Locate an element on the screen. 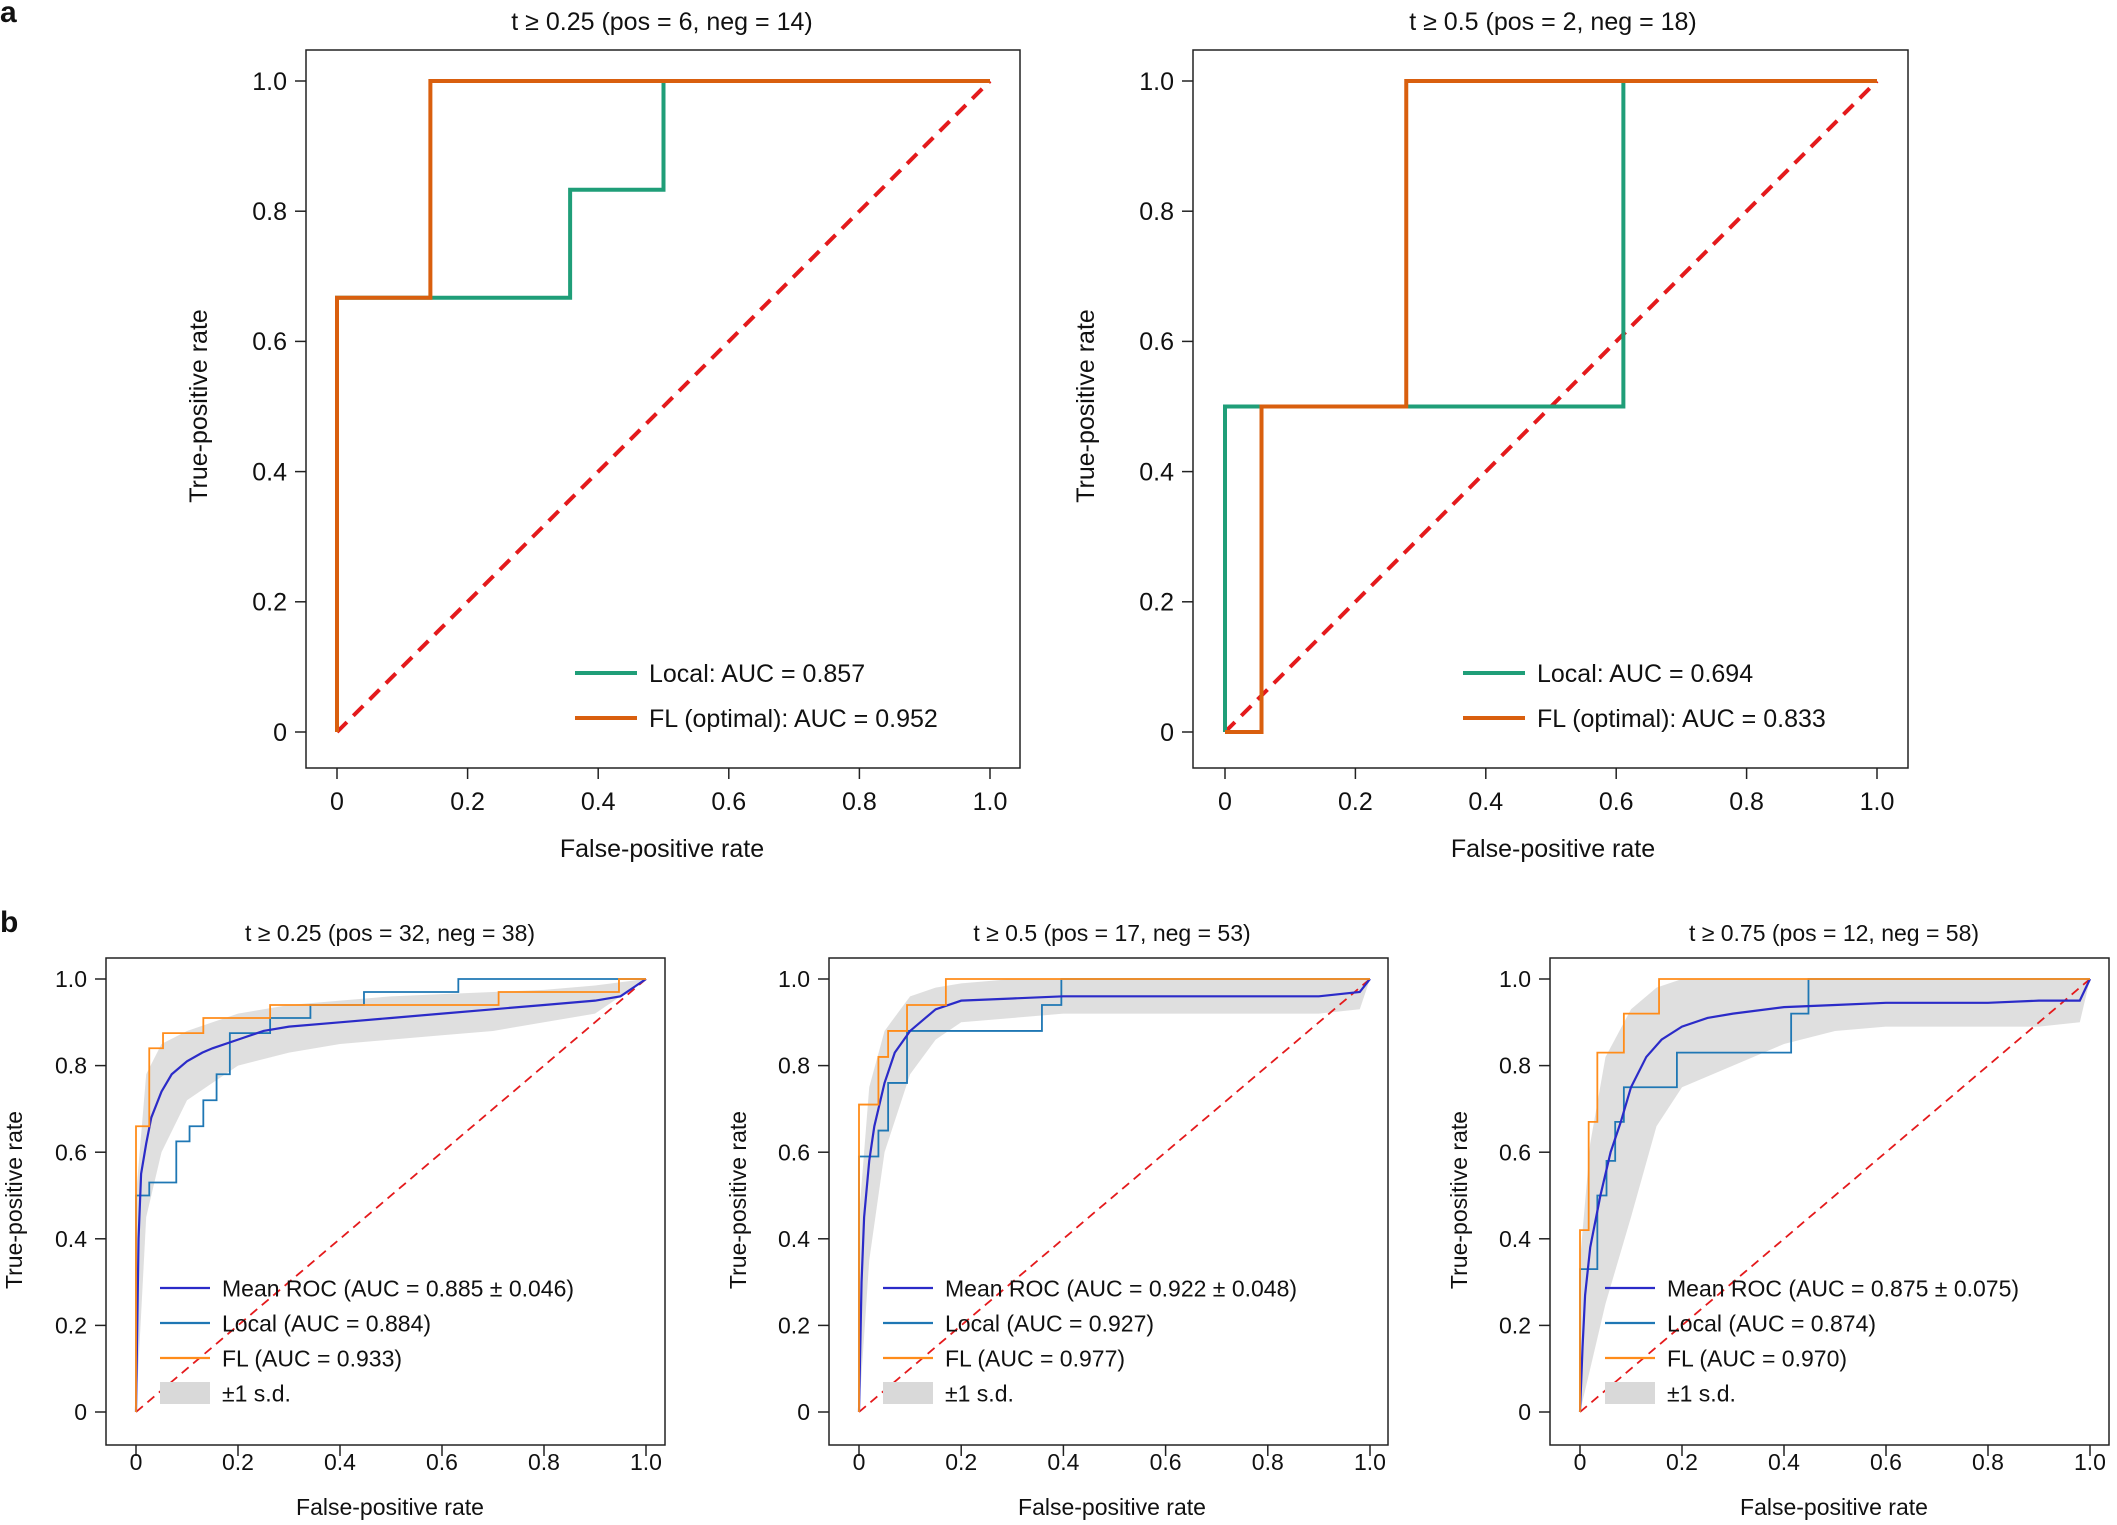 The image size is (2117, 1525). legend-label: Local (AUC = 0.884) is located at coordinates (326, 1323).